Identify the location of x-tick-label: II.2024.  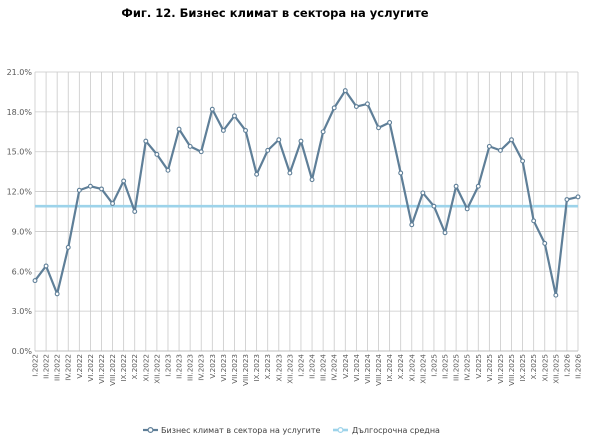
(312, 366).